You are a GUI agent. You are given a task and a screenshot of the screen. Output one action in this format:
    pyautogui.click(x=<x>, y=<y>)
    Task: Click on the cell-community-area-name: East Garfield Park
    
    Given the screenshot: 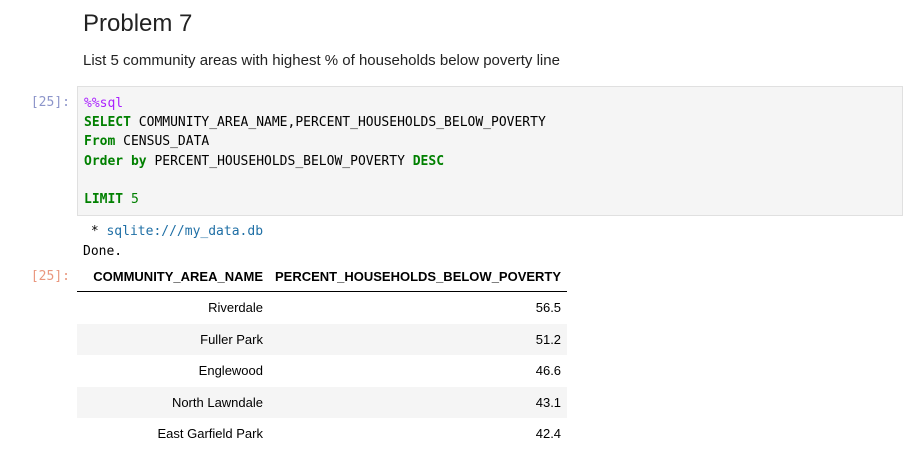 What is the action you would take?
    pyautogui.click(x=210, y=434)
    